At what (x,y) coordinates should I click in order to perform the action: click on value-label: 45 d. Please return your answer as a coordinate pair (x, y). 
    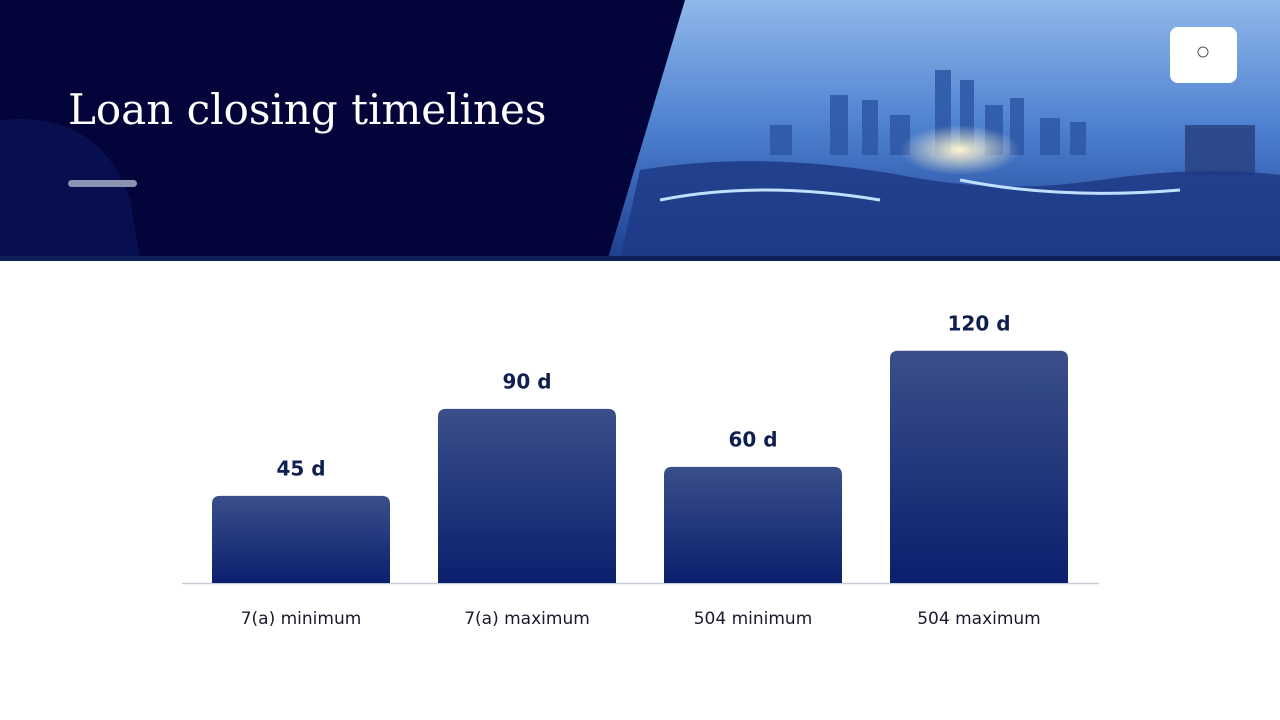
    Looking at the image, I should click on (300, 468).